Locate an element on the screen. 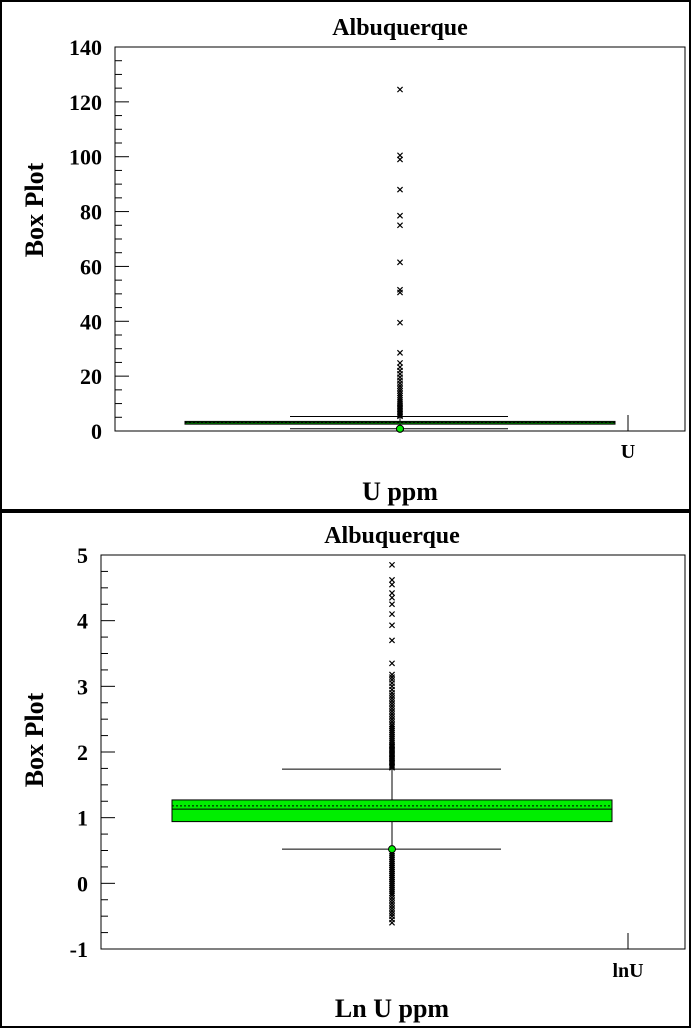 This screenshot has width=691, height=1028. y-tick-label: 100 is located at coordinates (85, 157).